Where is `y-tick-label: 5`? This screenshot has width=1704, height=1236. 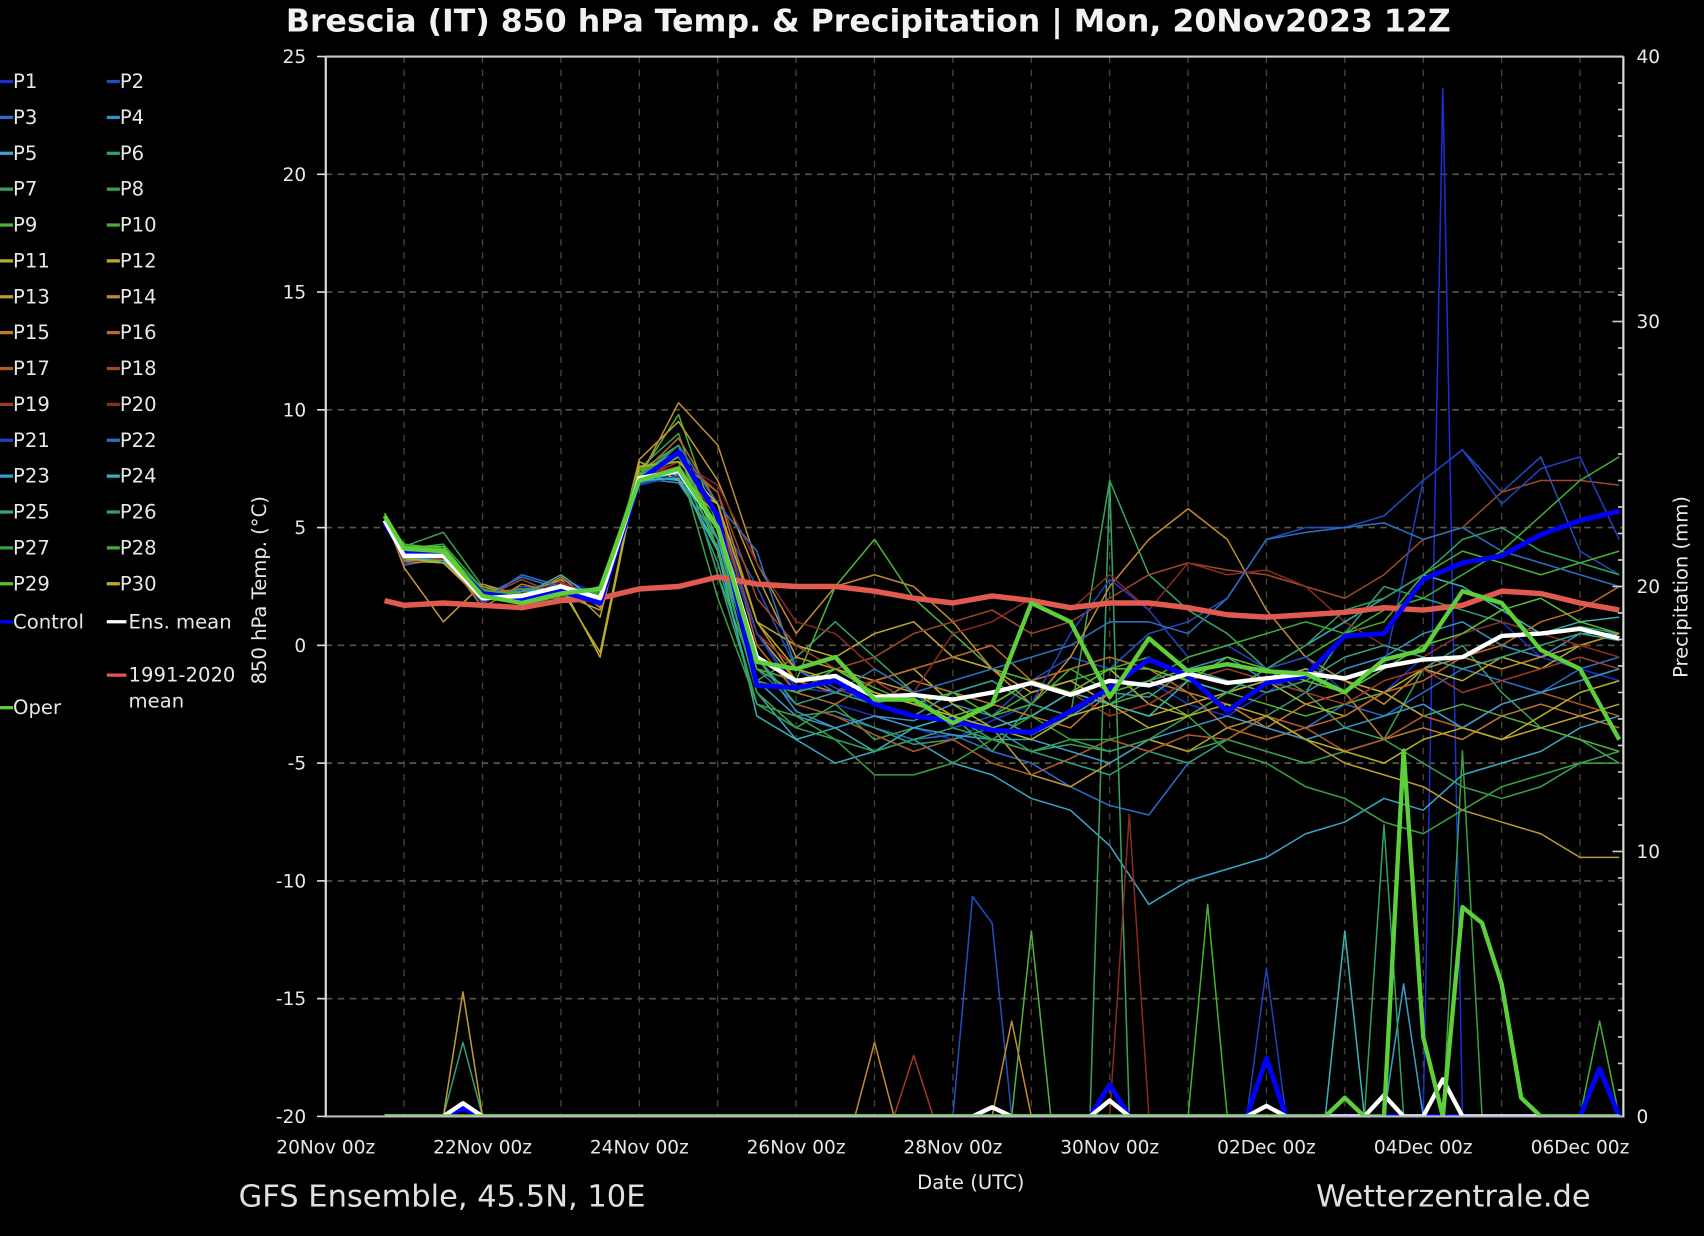 y-tick-label: 5 is located at coordinates (300, 528).